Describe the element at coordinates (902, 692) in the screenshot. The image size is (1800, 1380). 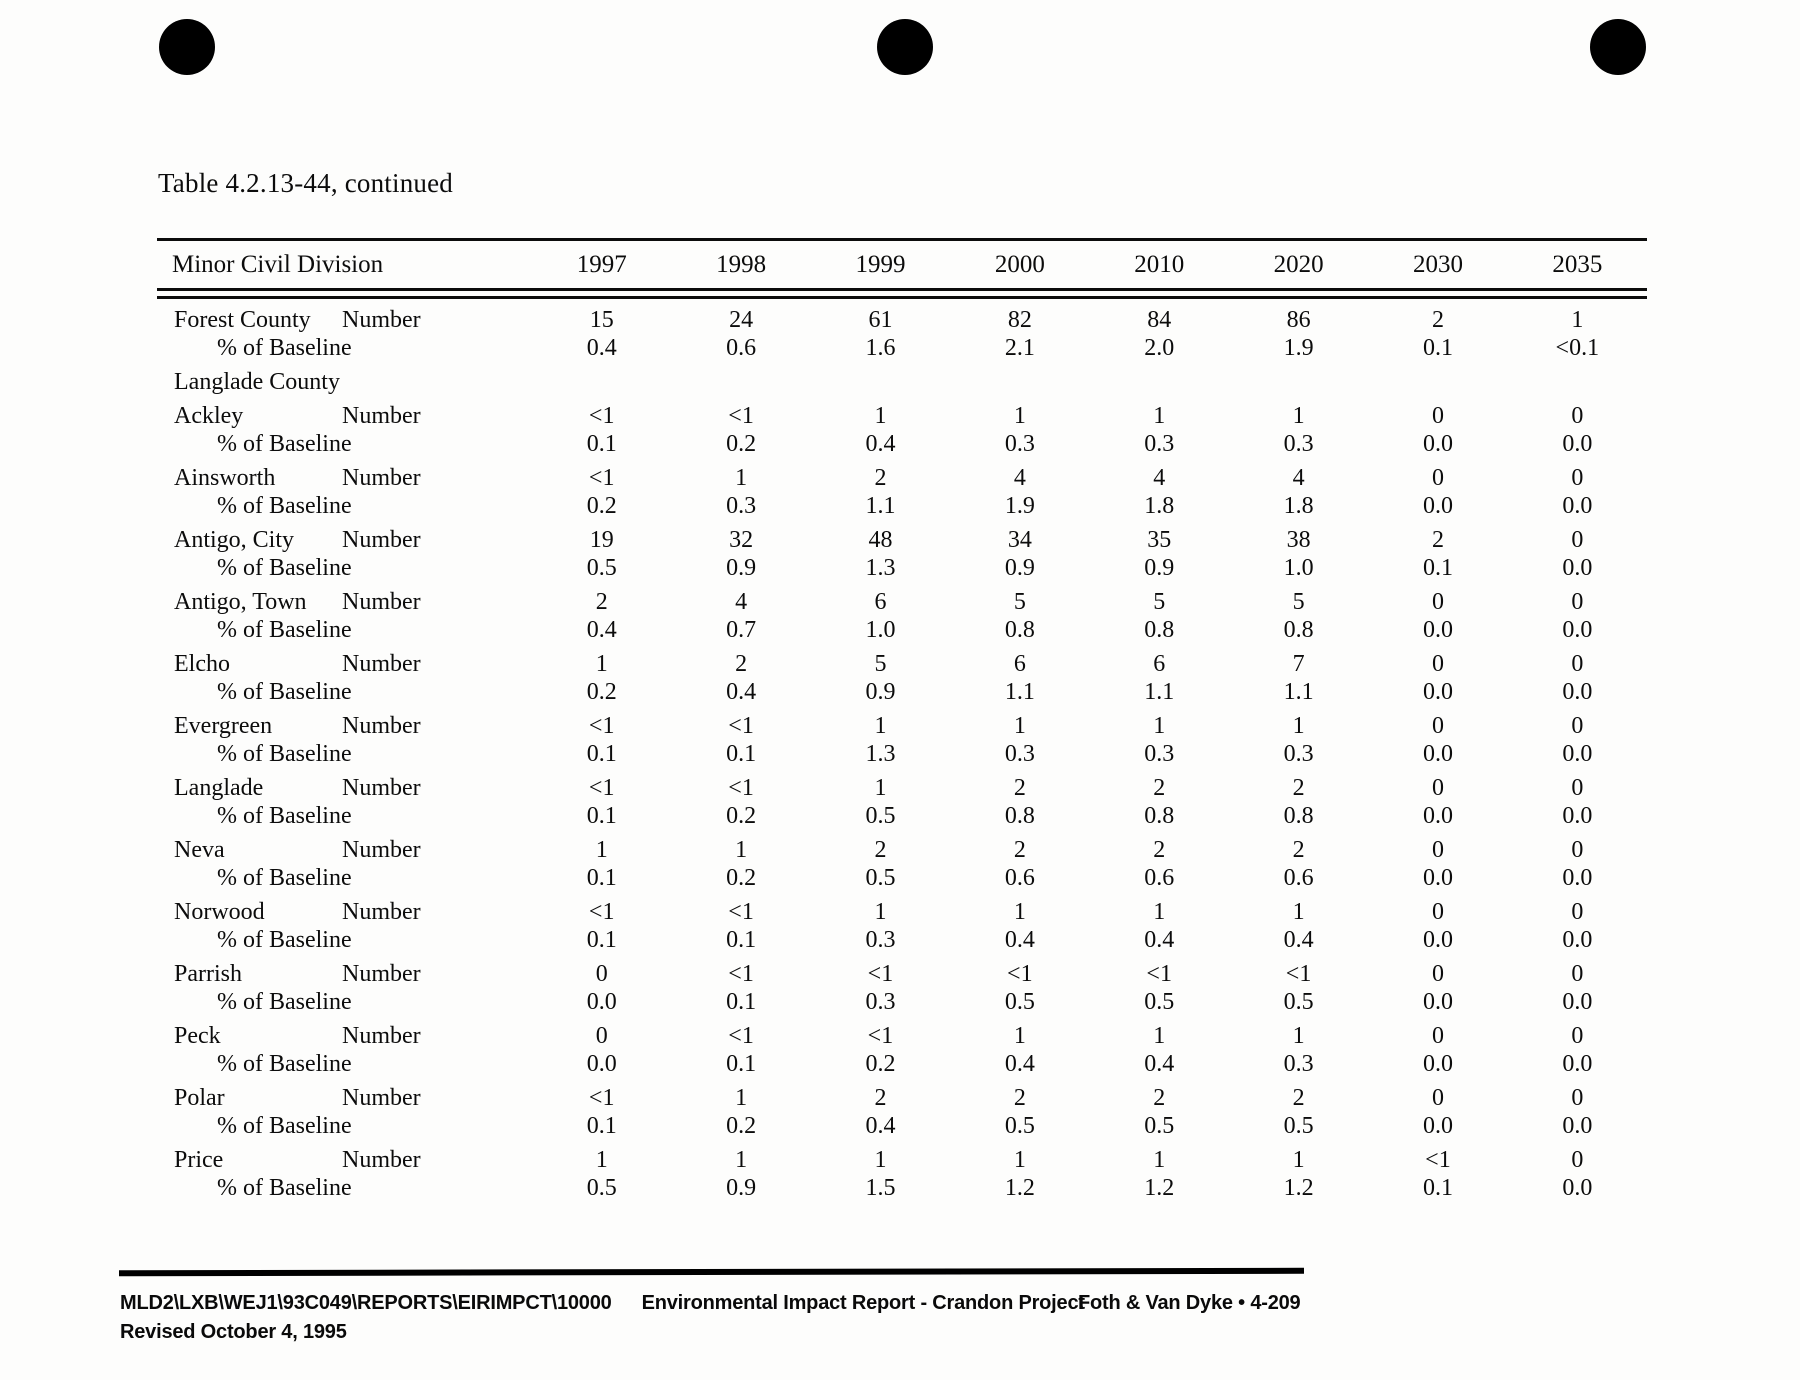
I see `table-row: % of Baseline 0.2 0.4 0.9 1.1 1.1 1.1 0.0 0.0` at that location.